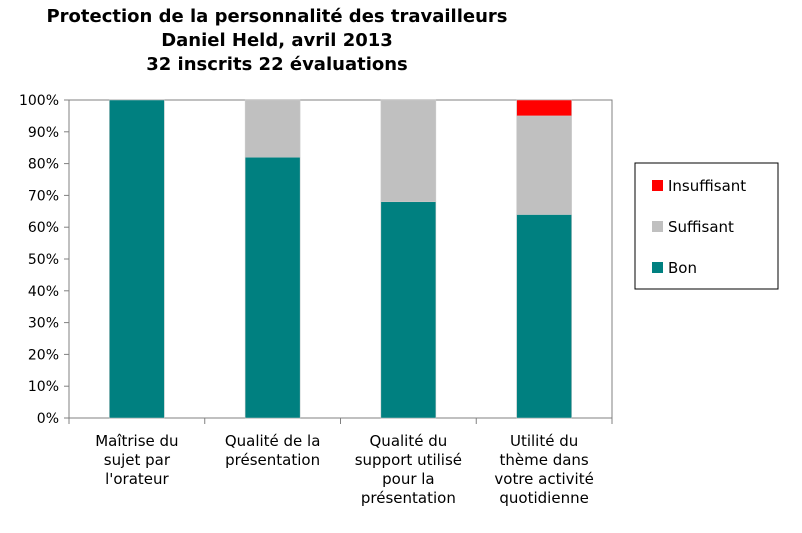 The height and width of the screenshot is (533, 802). I want to click on y-tick-label: 0%, so click(48, 419).